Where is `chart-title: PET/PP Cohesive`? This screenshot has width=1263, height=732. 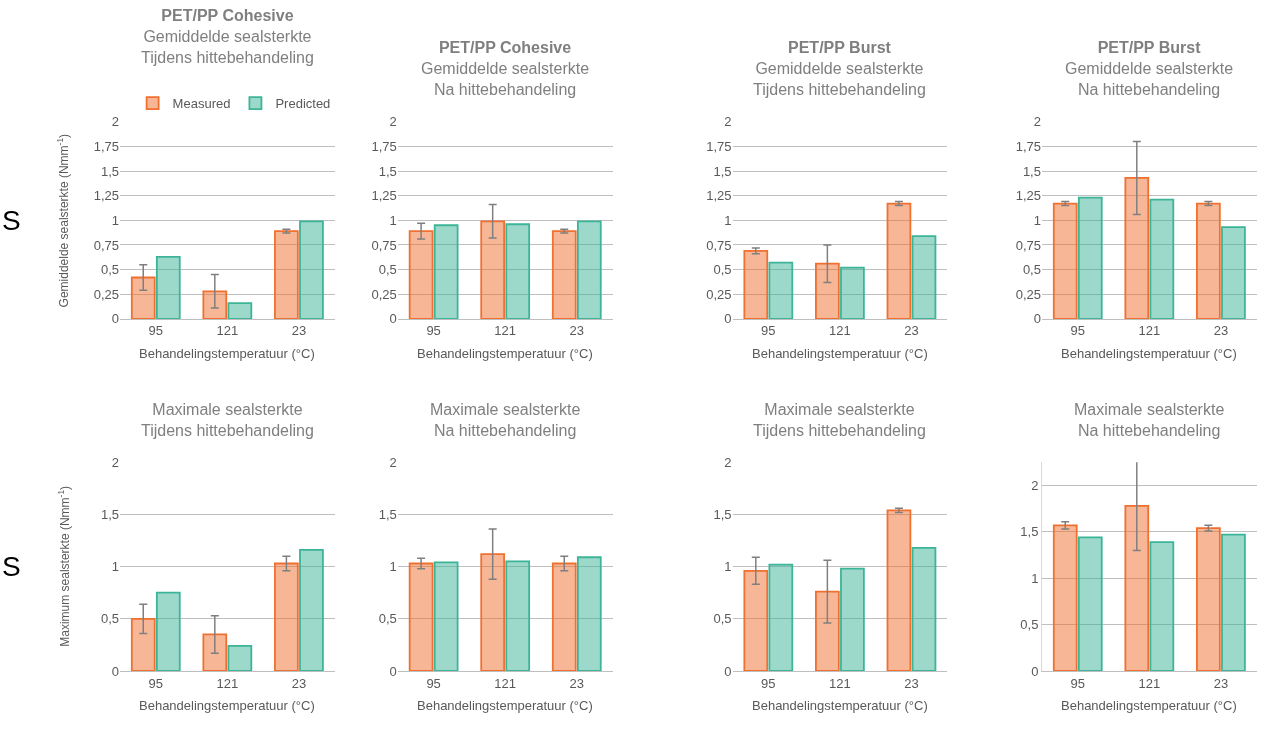 chart-title: PET/PP Cohesive is located at coordinates (227, 15).